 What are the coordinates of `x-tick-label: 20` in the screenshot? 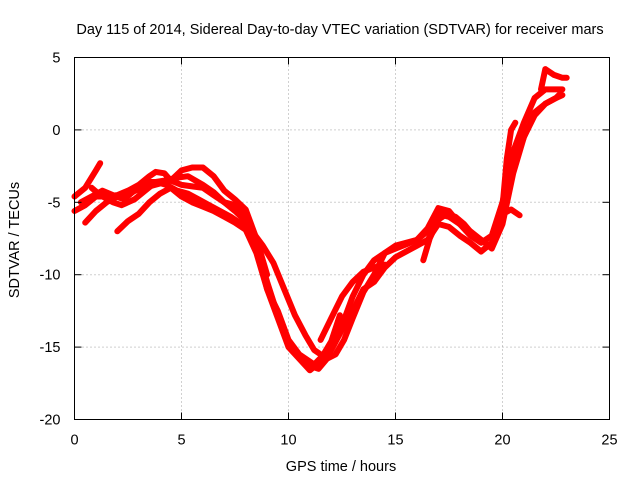 It's located at (502, 441).